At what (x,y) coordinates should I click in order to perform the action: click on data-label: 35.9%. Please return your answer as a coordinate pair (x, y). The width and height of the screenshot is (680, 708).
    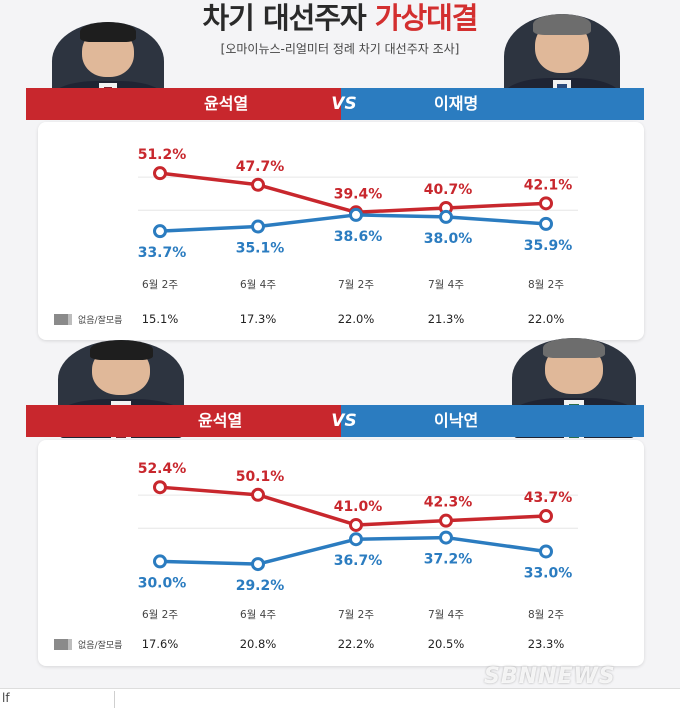
    Looking at the image, I should click on (548, 246).